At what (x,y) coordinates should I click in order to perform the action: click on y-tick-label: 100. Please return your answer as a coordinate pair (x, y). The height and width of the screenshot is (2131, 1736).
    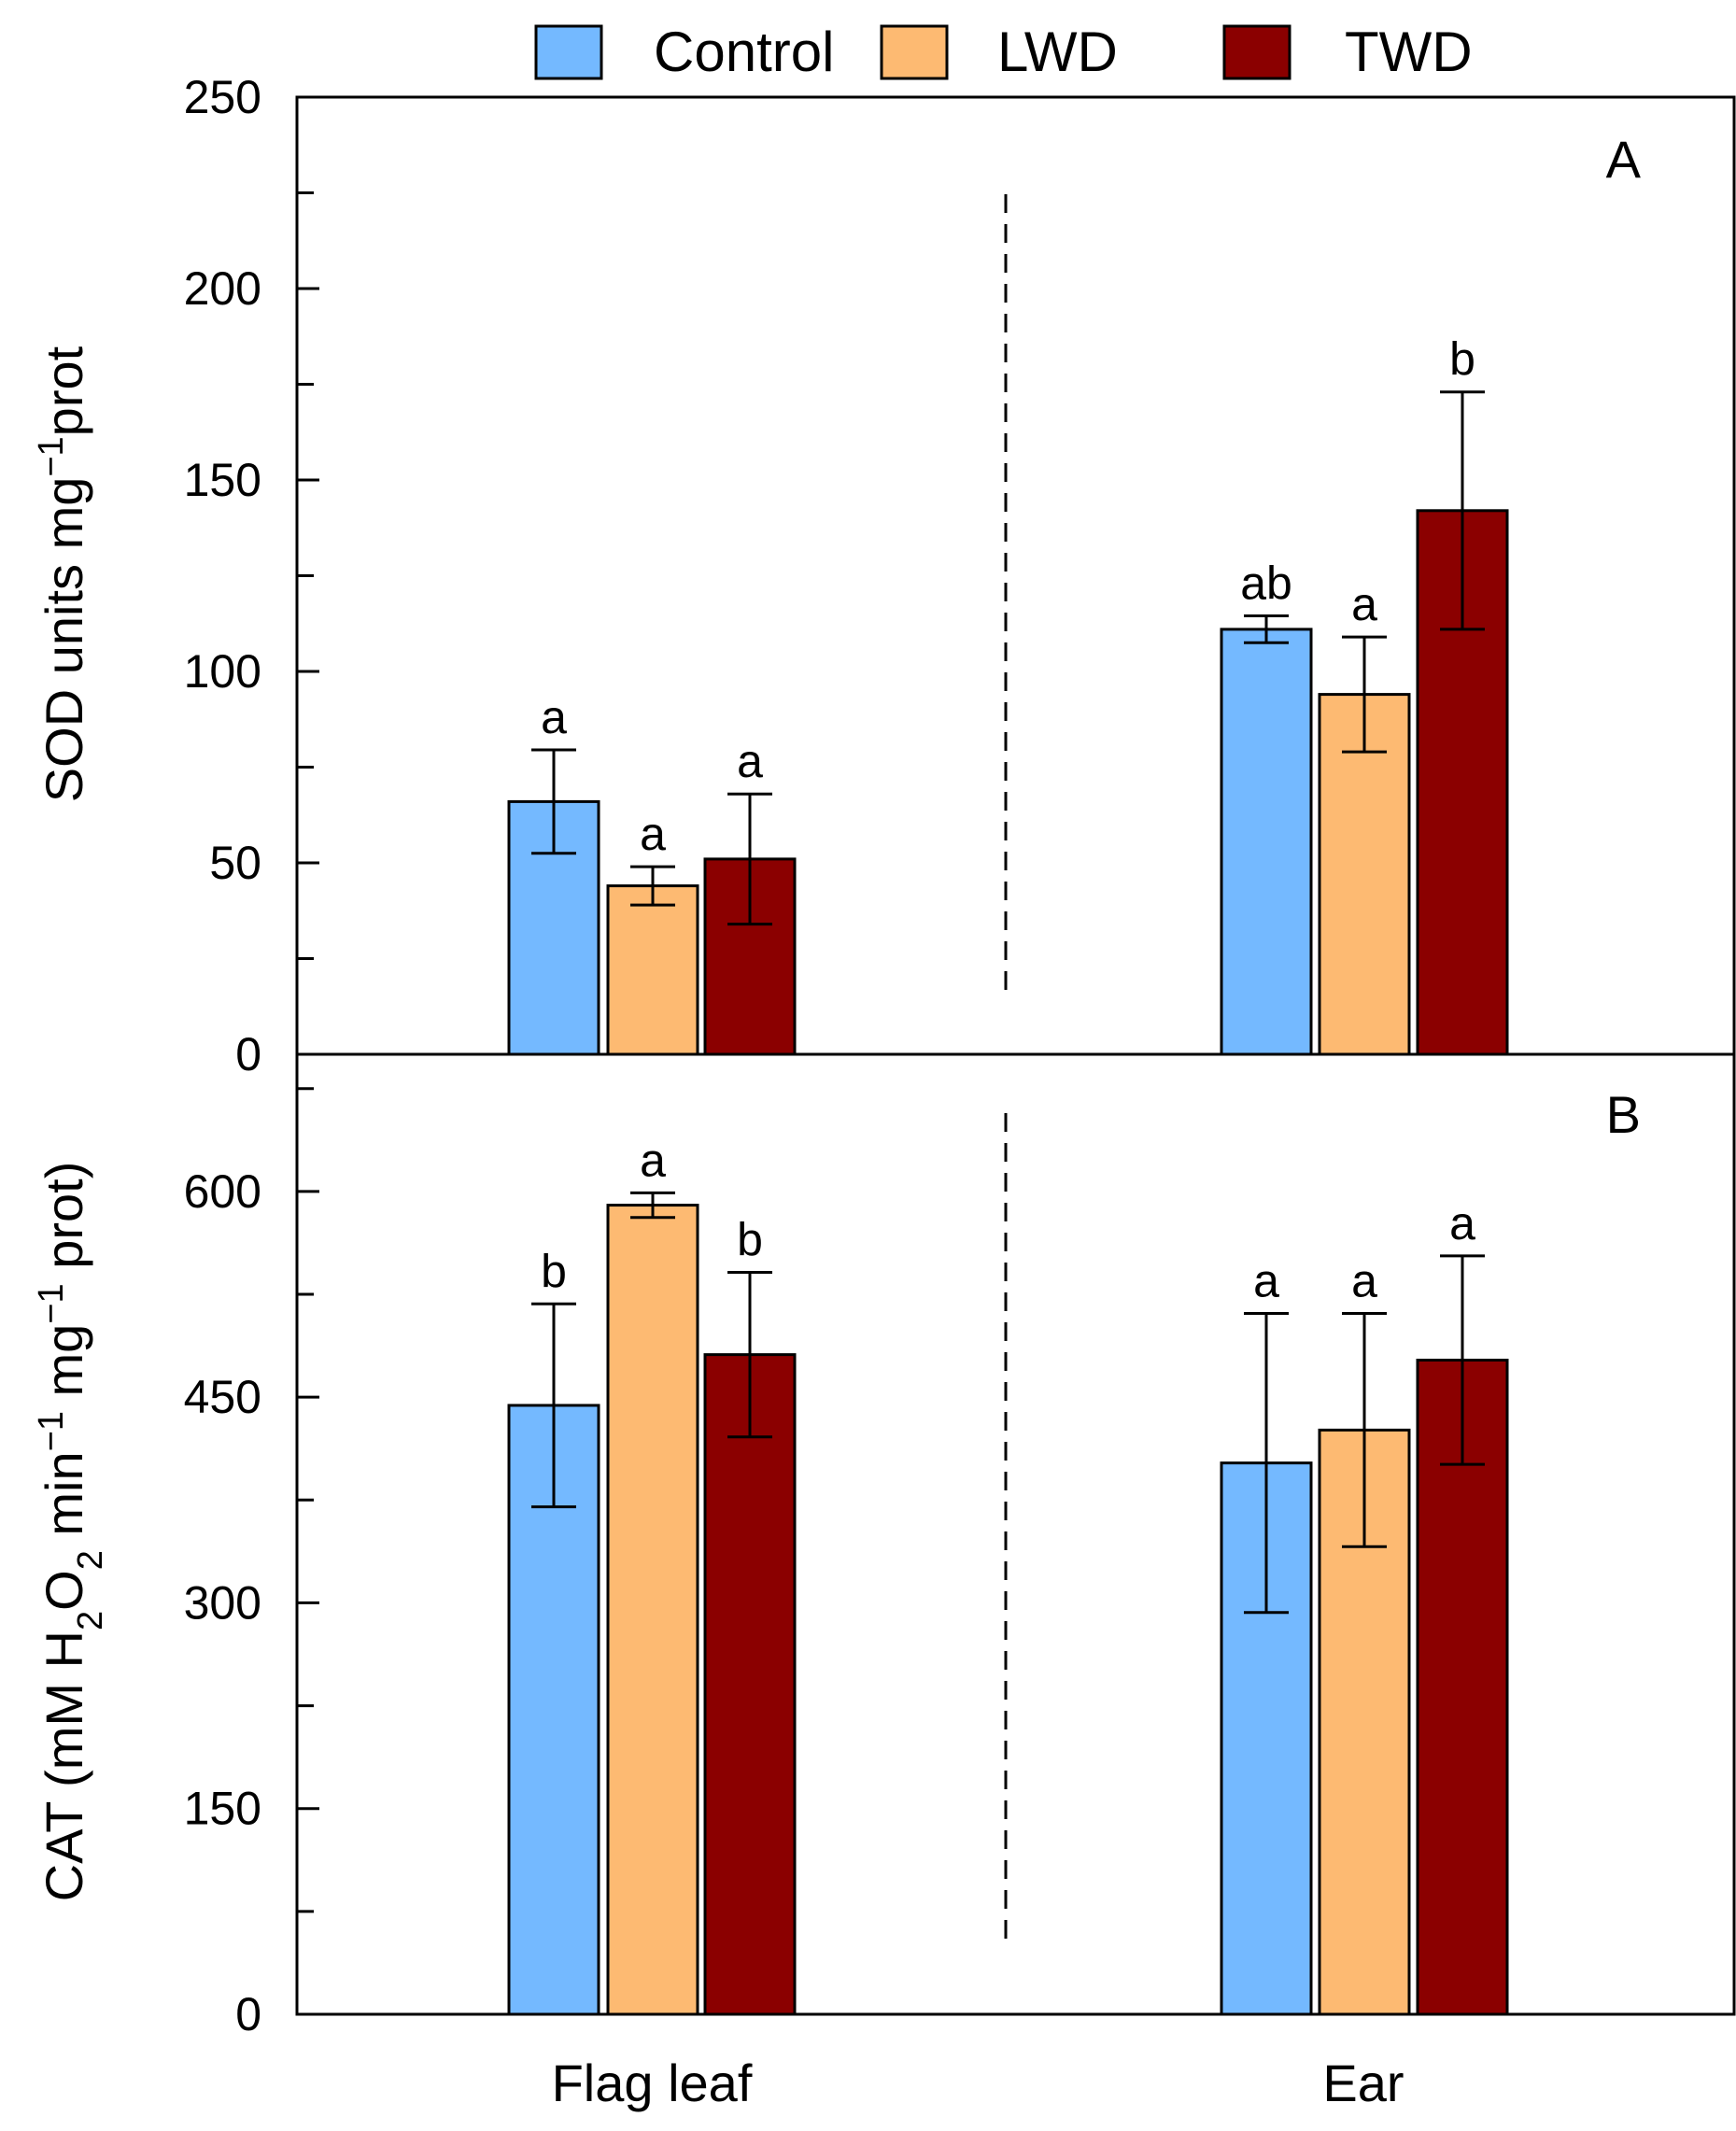
    Looking at the image, I should click on (222, 671).